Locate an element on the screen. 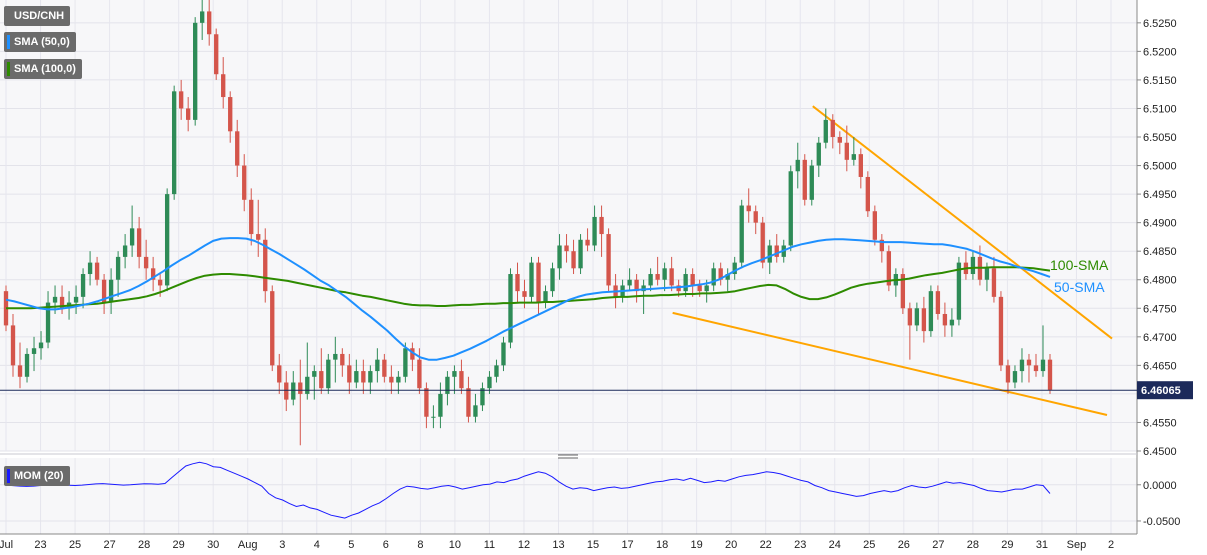 This screenshot has width=1207, height=555. time-tick-label: 10 is located at coordinates (455, 545).